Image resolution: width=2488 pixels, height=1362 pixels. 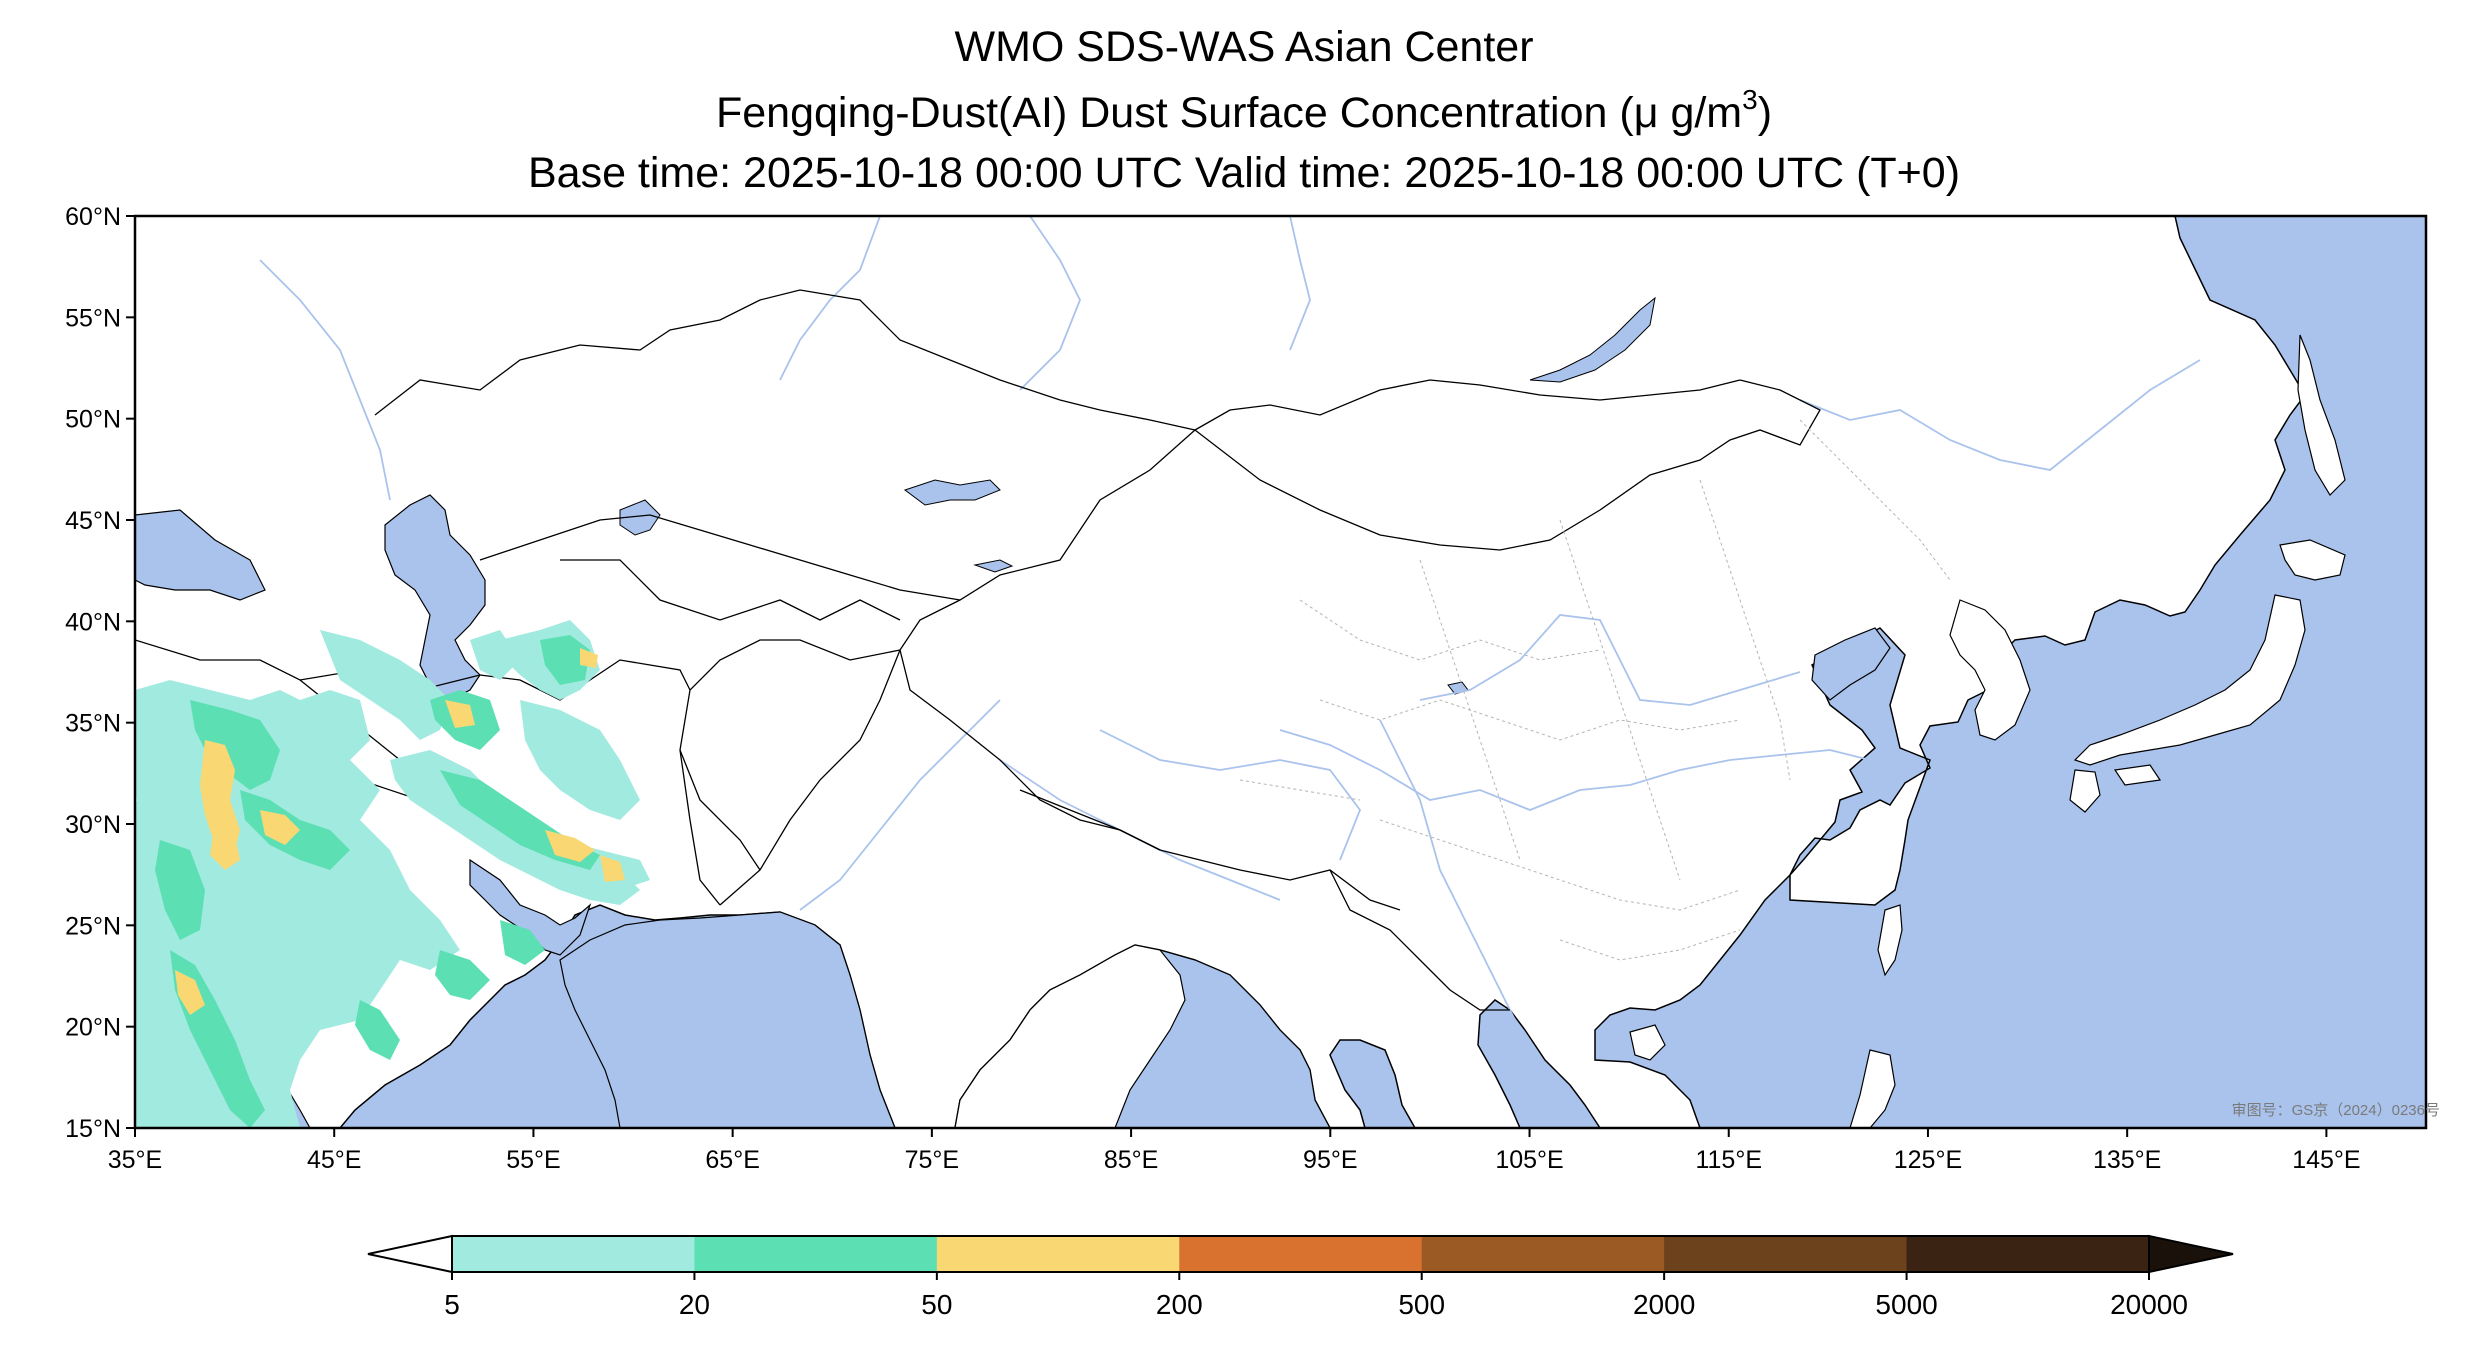 What do you see at coordinates (200, 555) in the screenshot?
I see `black-sea` at bounding box center [200, 555].